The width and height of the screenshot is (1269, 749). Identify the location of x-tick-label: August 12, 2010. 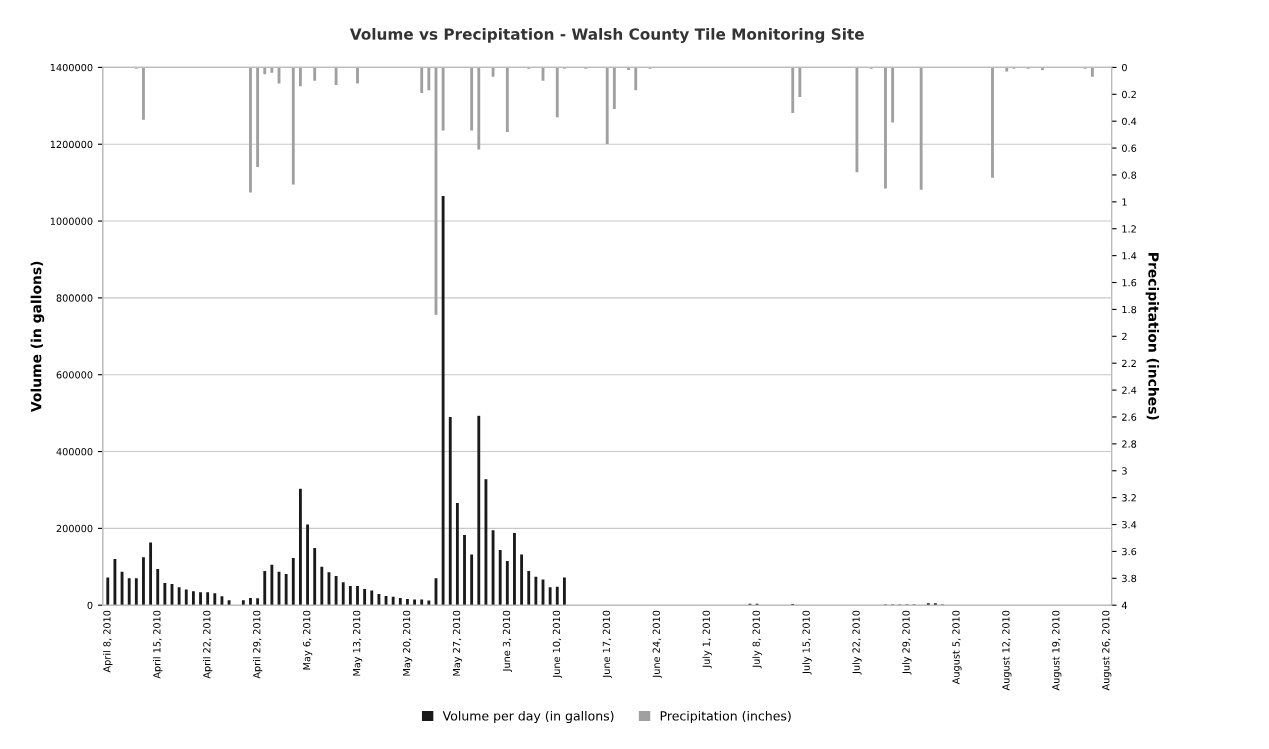
(1007, 650).